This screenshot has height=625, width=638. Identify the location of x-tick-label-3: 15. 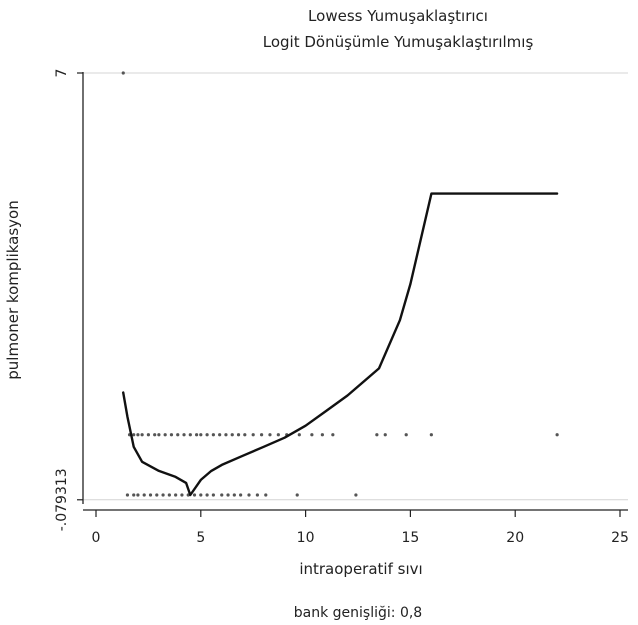
(410, 538).